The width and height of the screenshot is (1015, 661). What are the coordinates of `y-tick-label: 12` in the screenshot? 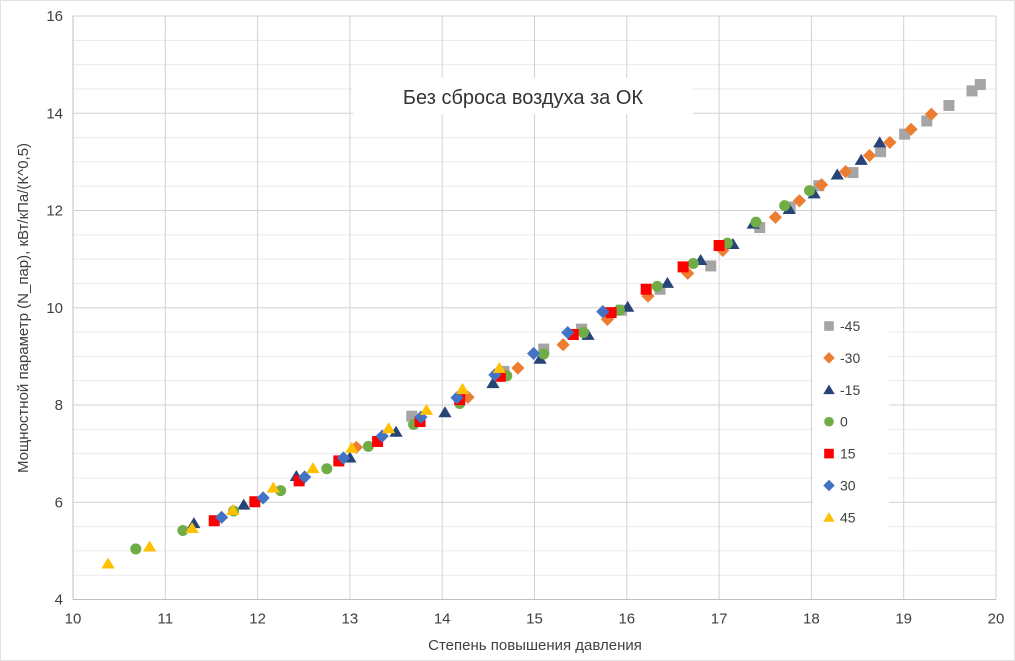 It's located at (54, 211).